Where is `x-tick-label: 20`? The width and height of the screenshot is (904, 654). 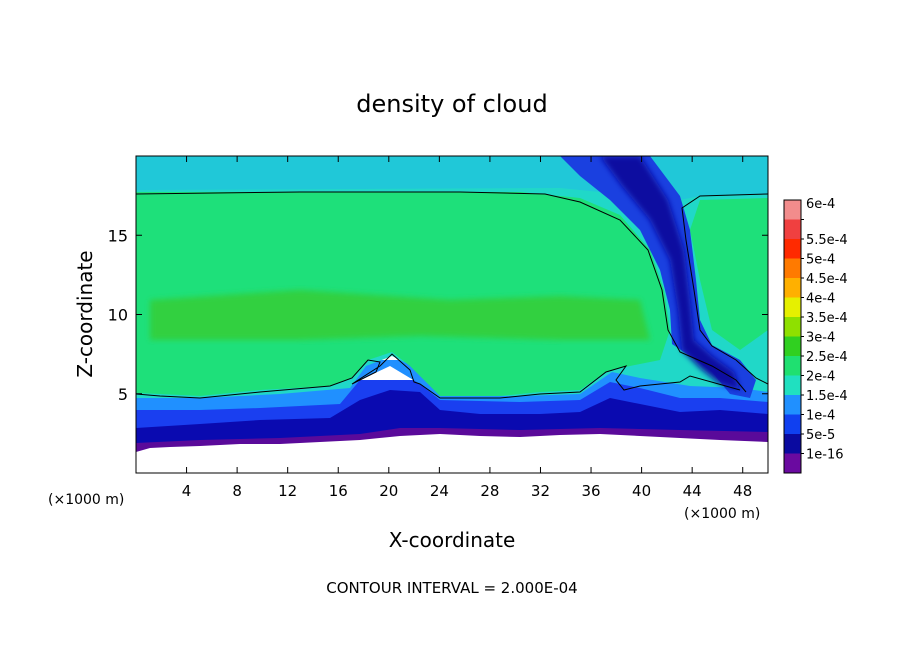 x-tick-label: 20 is located at coordinates (388, 491).